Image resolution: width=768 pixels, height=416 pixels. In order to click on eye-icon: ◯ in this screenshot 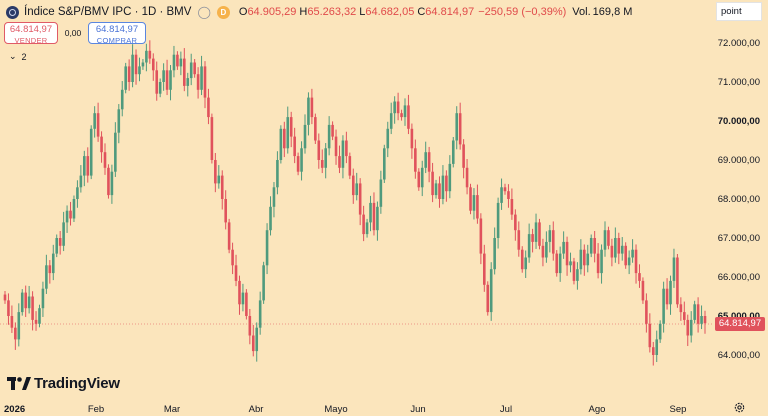, I will do `click(204, 12)`.